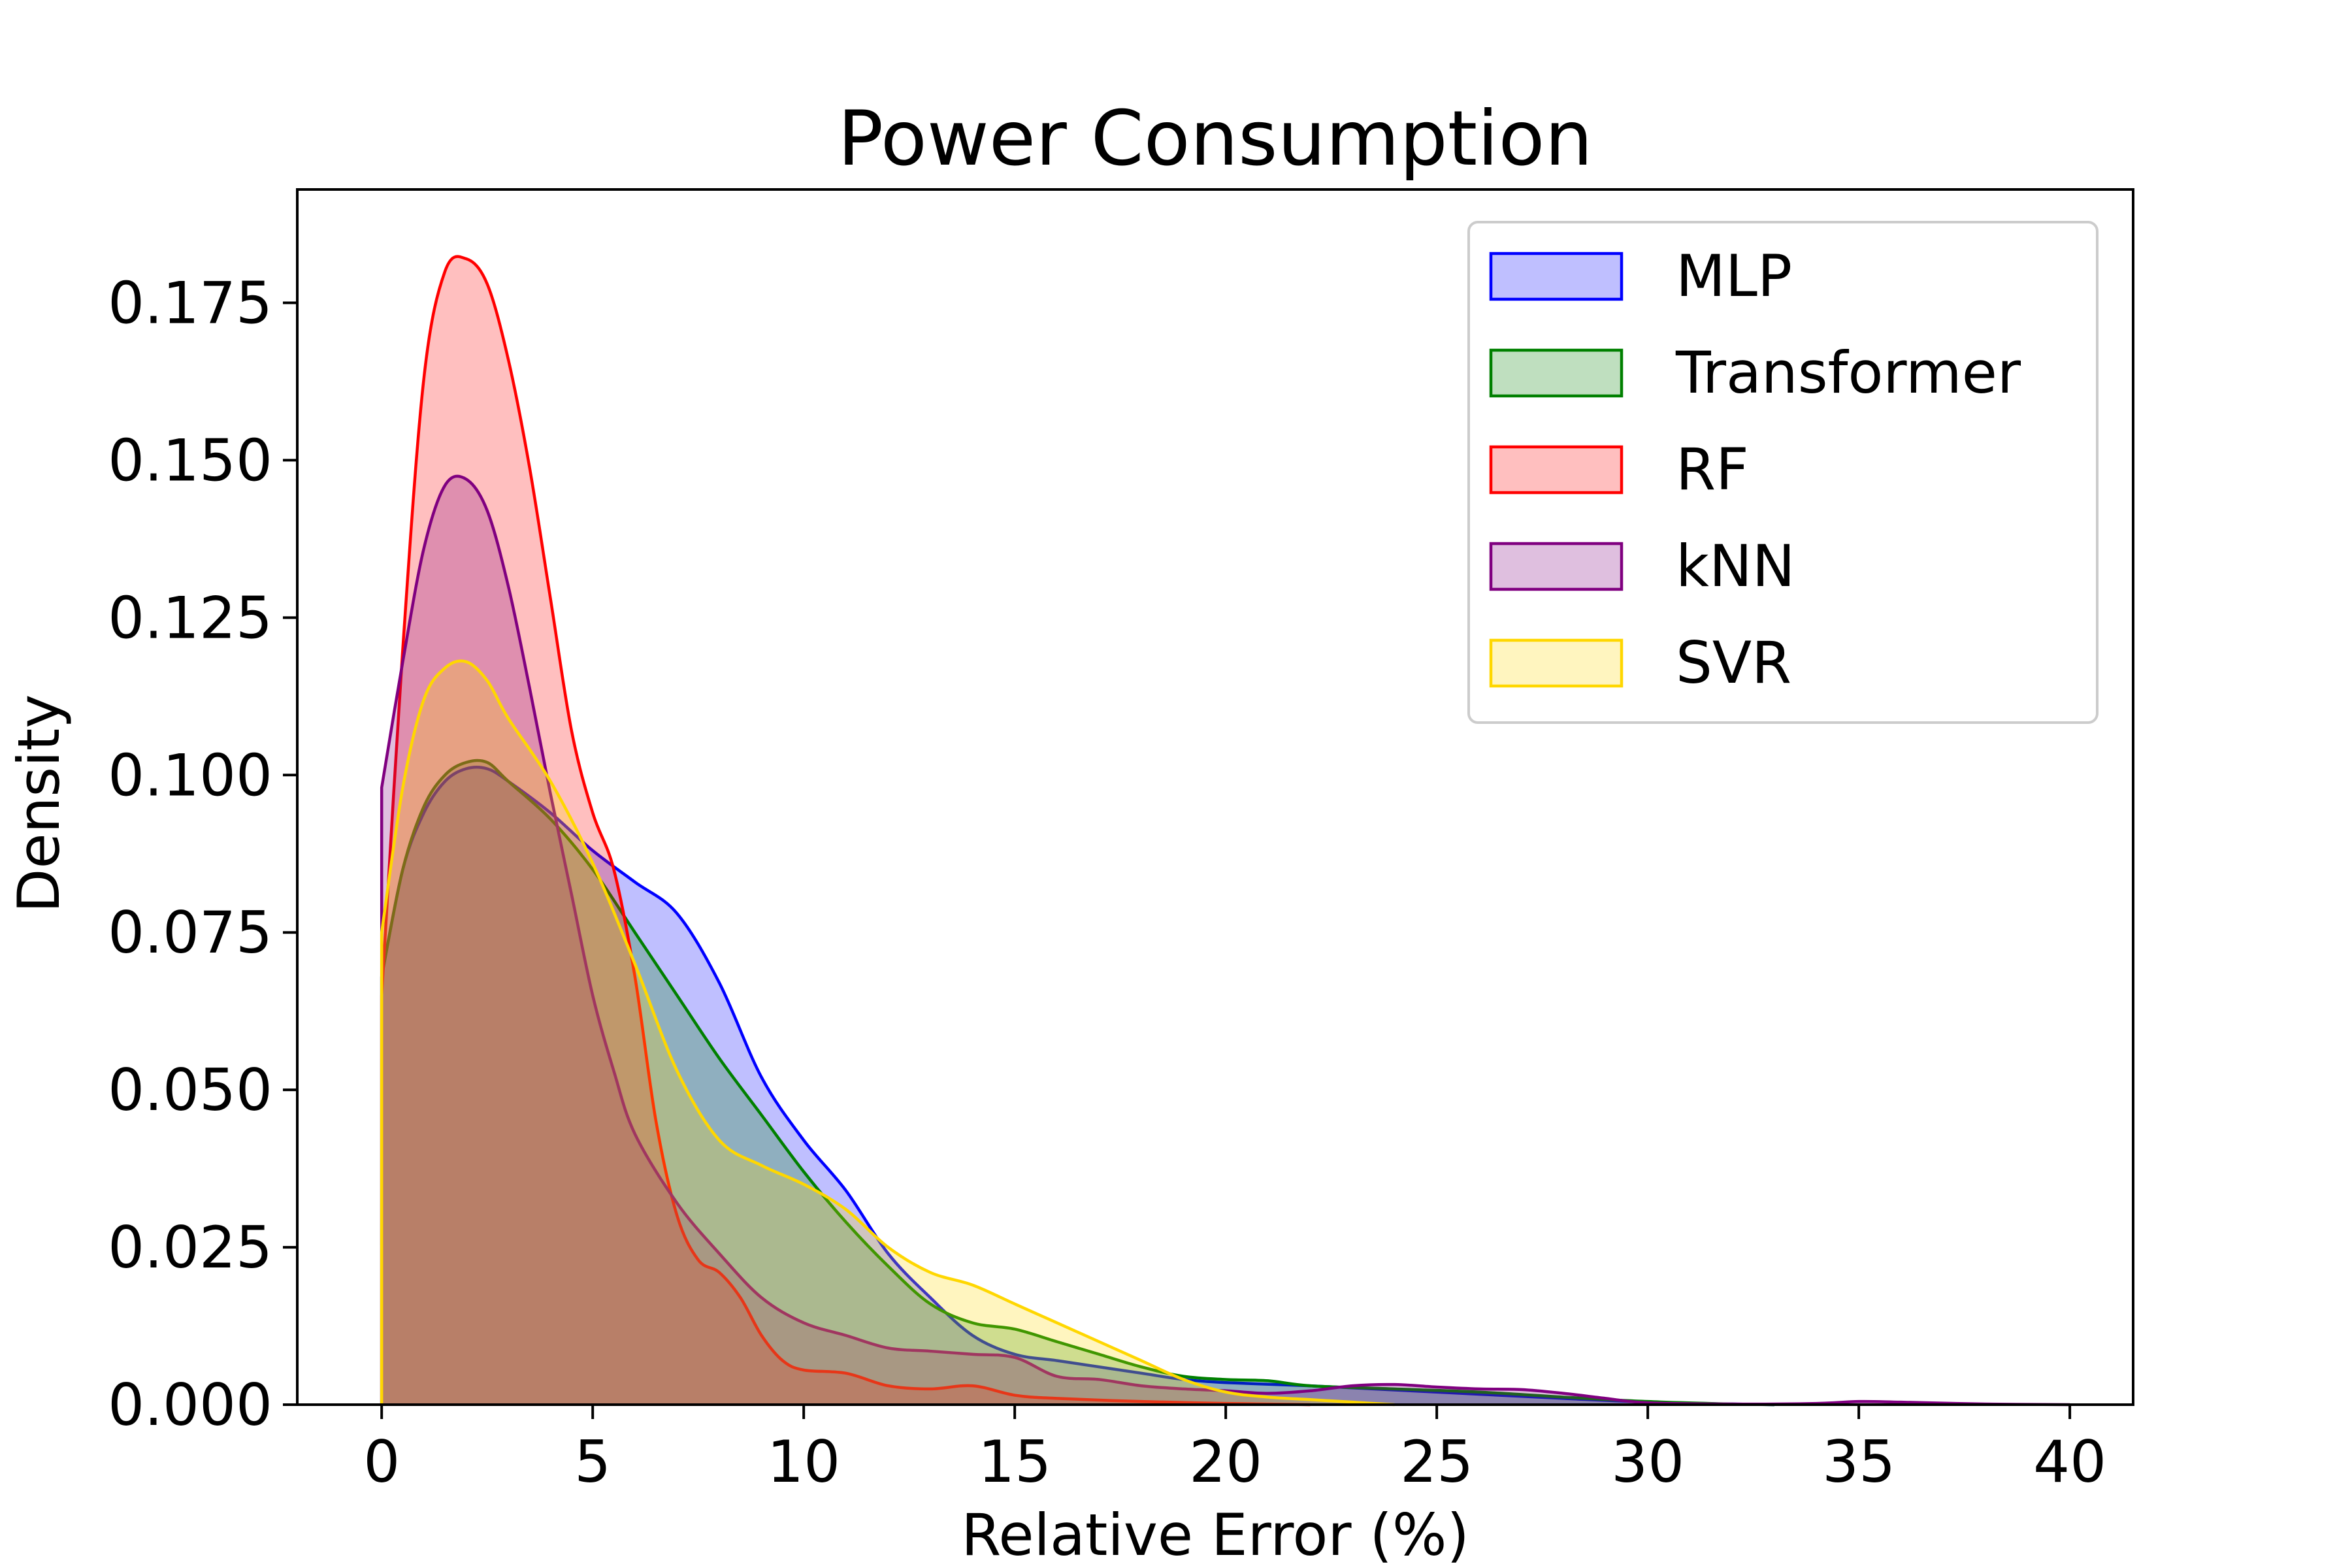 This screenshot has height=1568, width=2352. What do you see at coordinates (190, 617) in the screenshot?
I see `y-tick-label: 0.125` at bounding box center [190, 617].